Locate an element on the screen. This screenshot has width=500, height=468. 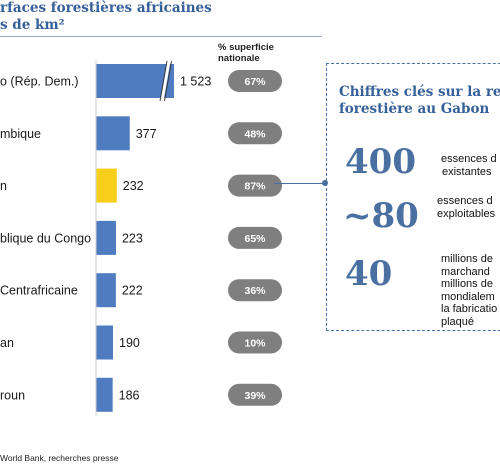
key-figures-title-line2: forestière au Gabon is located at coordinates (414, 109).